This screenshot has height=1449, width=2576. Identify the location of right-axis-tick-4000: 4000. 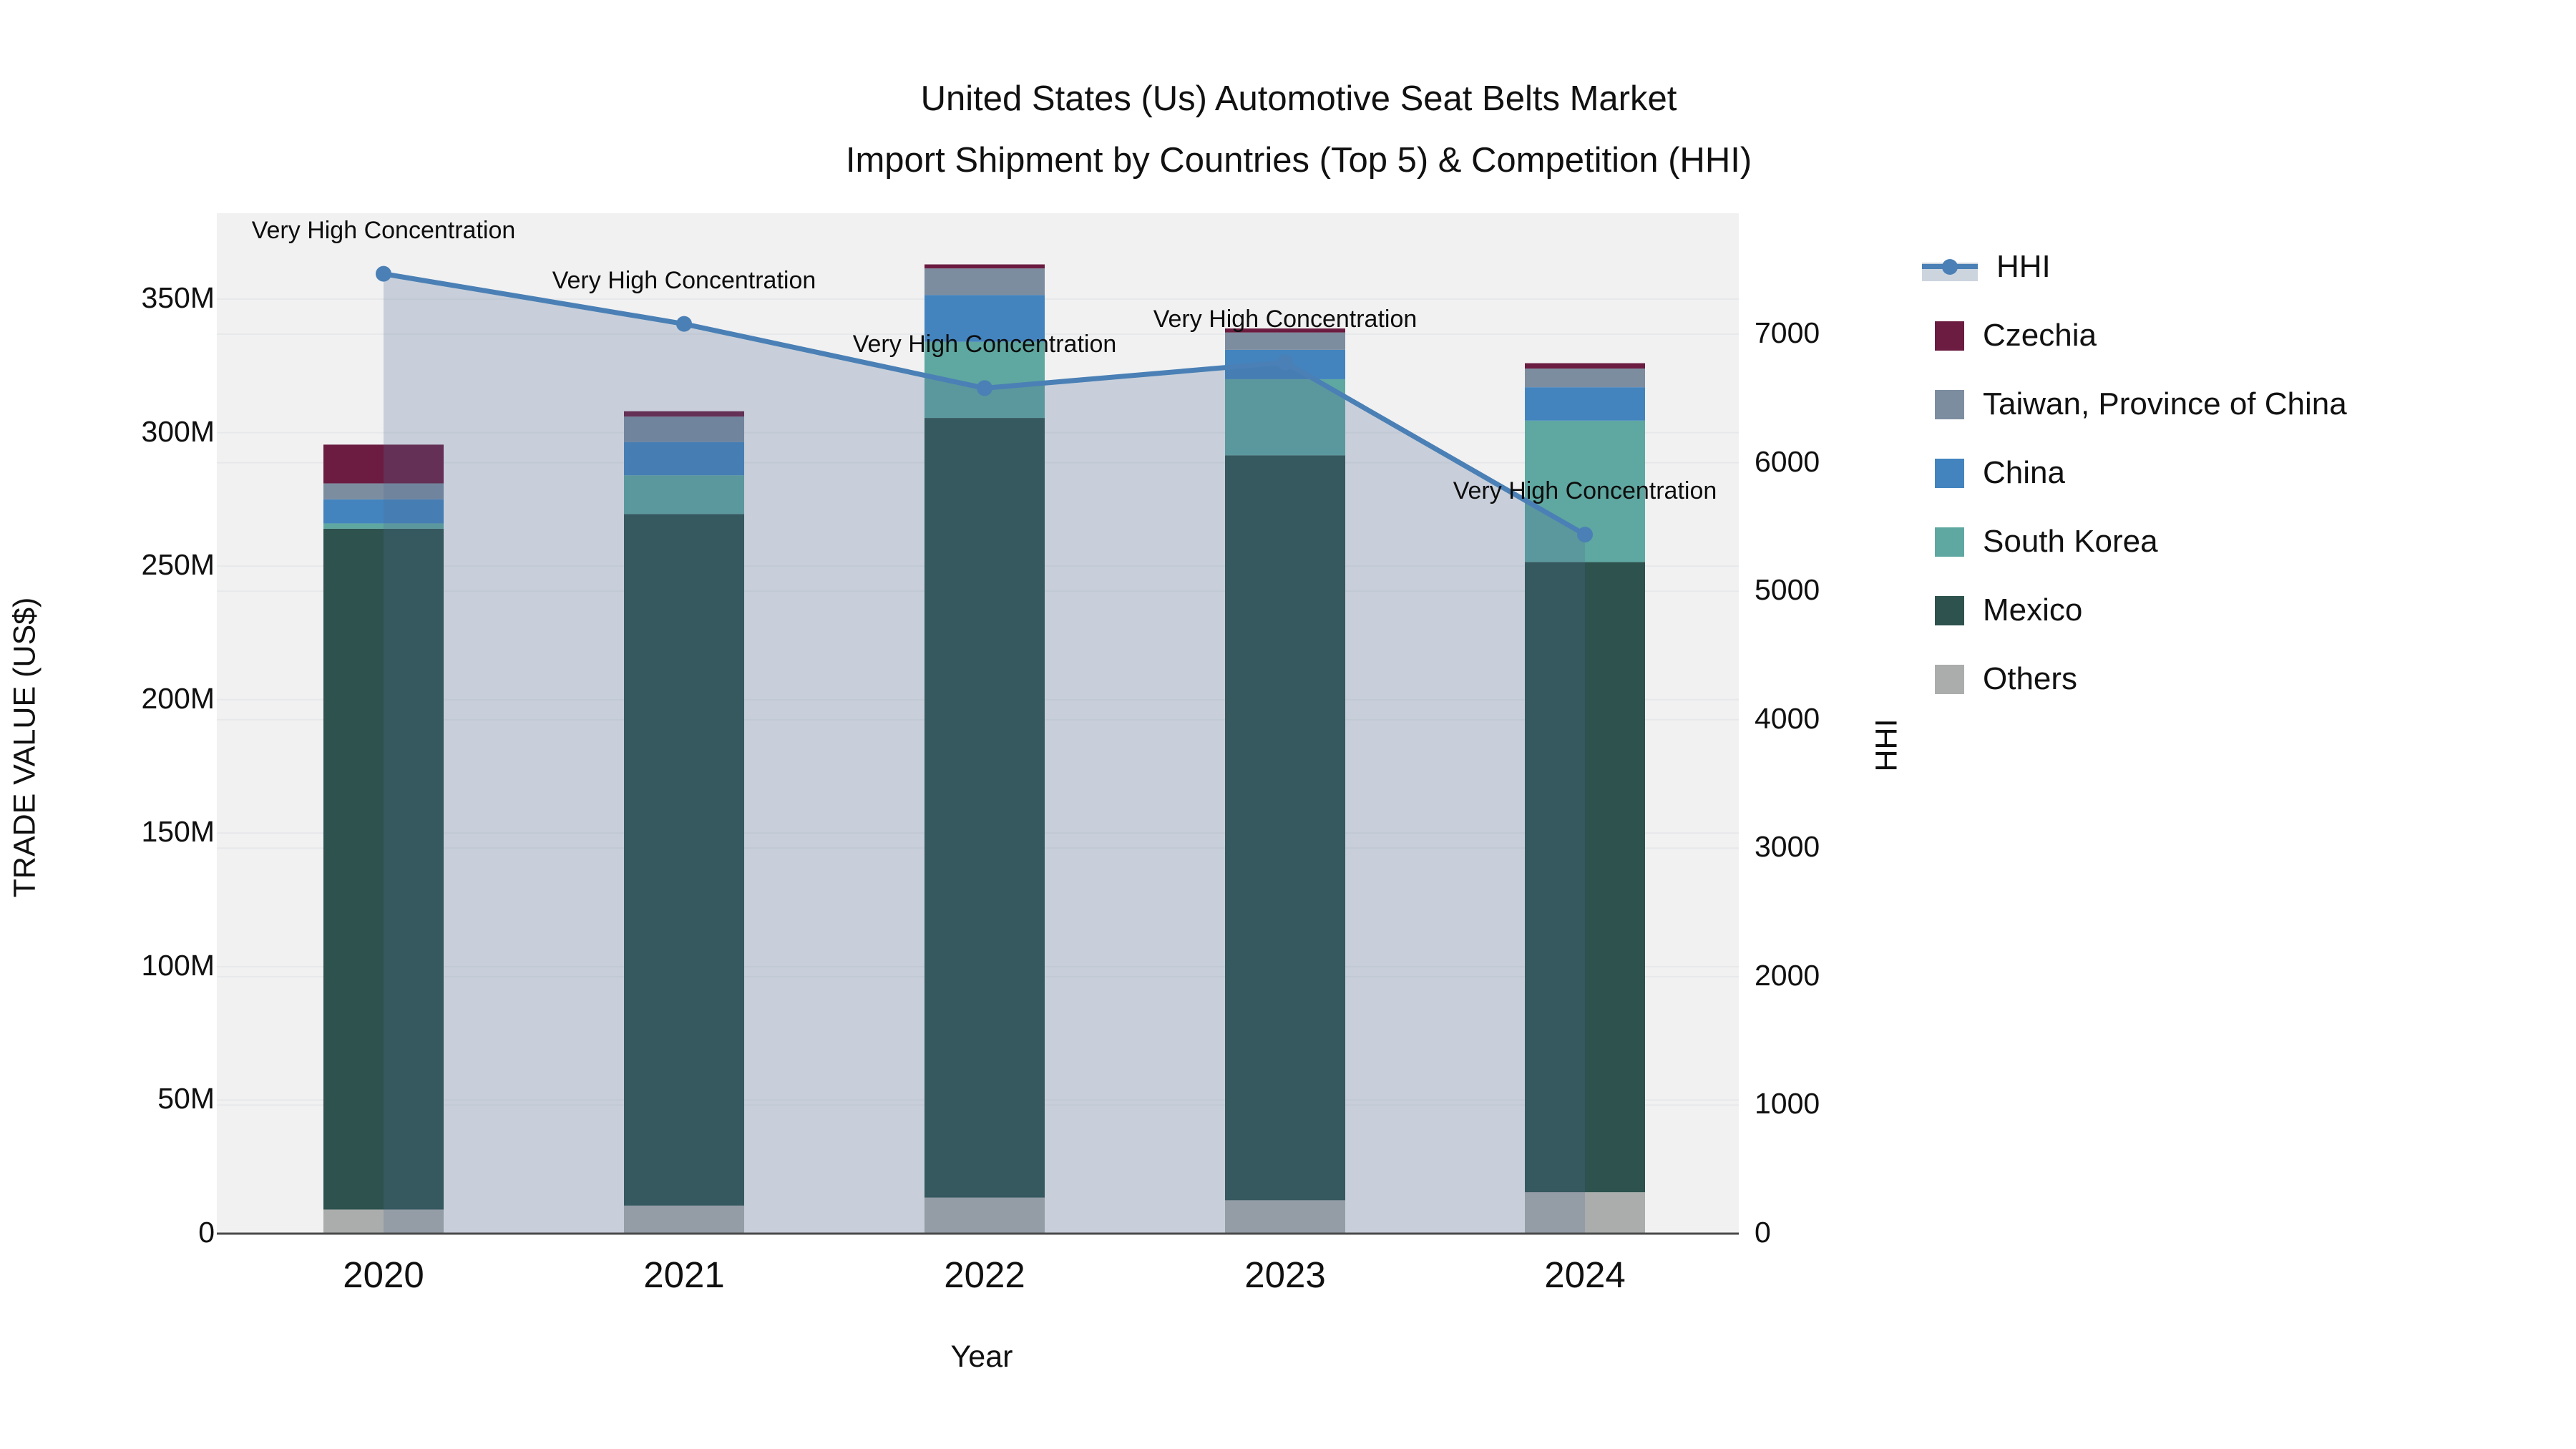
(1787, 718).